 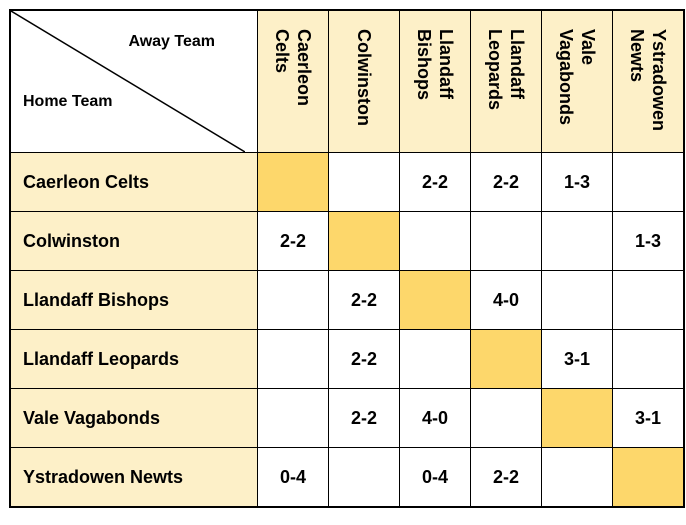 I want to click on col-header-llandaff-bishops: Llandaff Bishops, so click(x=435, y=81).